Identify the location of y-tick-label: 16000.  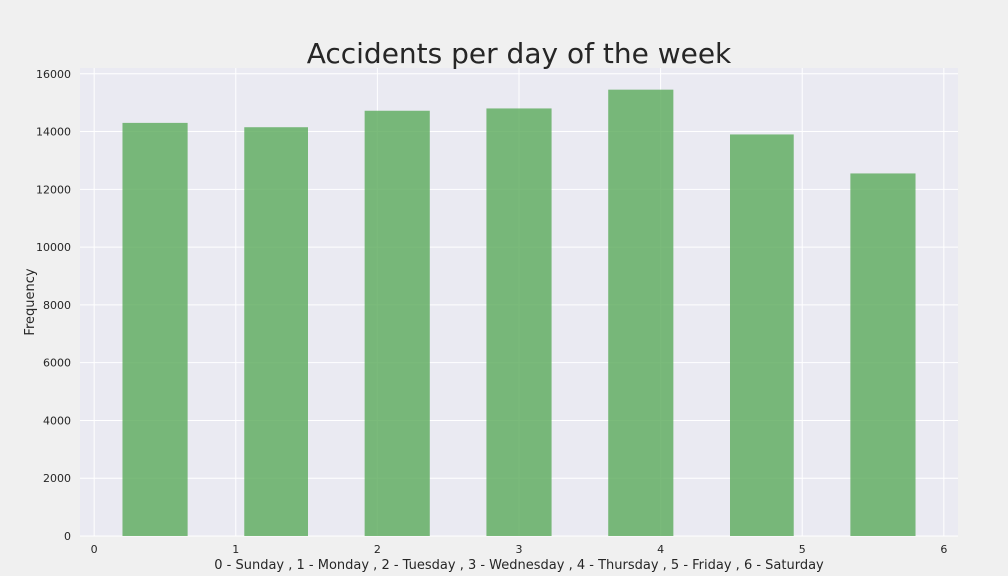
(53, 74).